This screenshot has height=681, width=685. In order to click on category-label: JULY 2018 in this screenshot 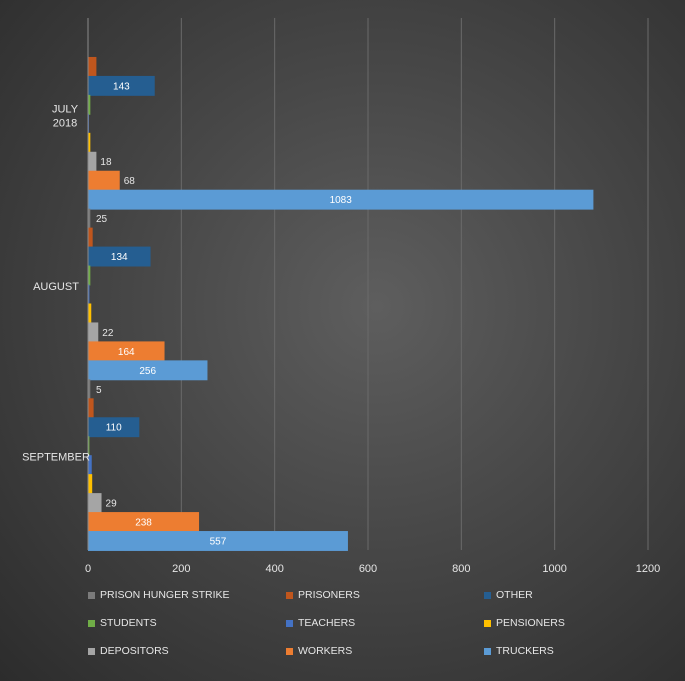, I will do `click(65, 116)`.